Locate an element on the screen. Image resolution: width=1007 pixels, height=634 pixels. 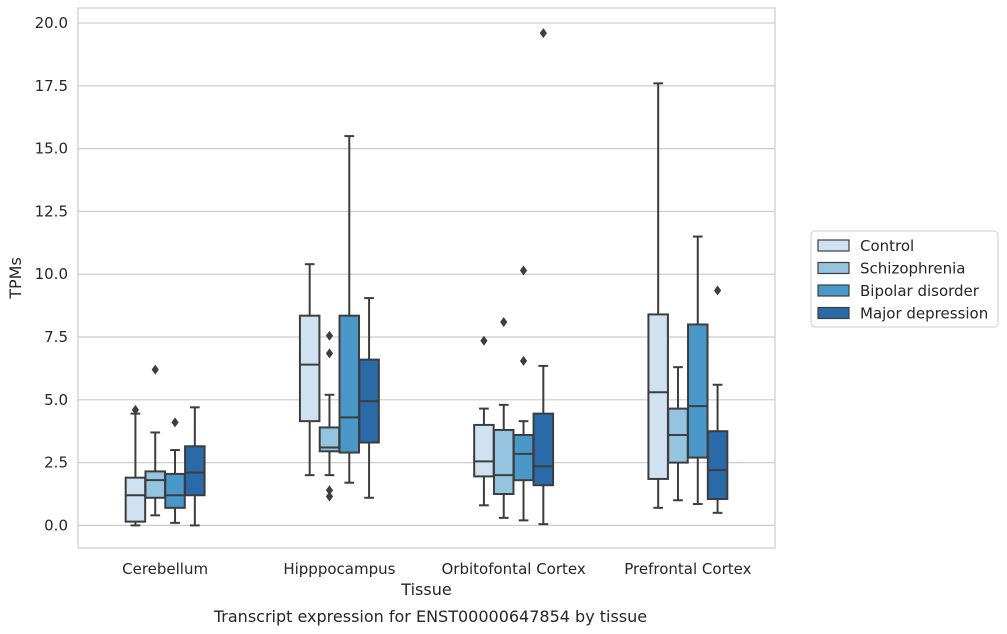
y-tick-label: 5.0 is located at coordinates (56, 400).